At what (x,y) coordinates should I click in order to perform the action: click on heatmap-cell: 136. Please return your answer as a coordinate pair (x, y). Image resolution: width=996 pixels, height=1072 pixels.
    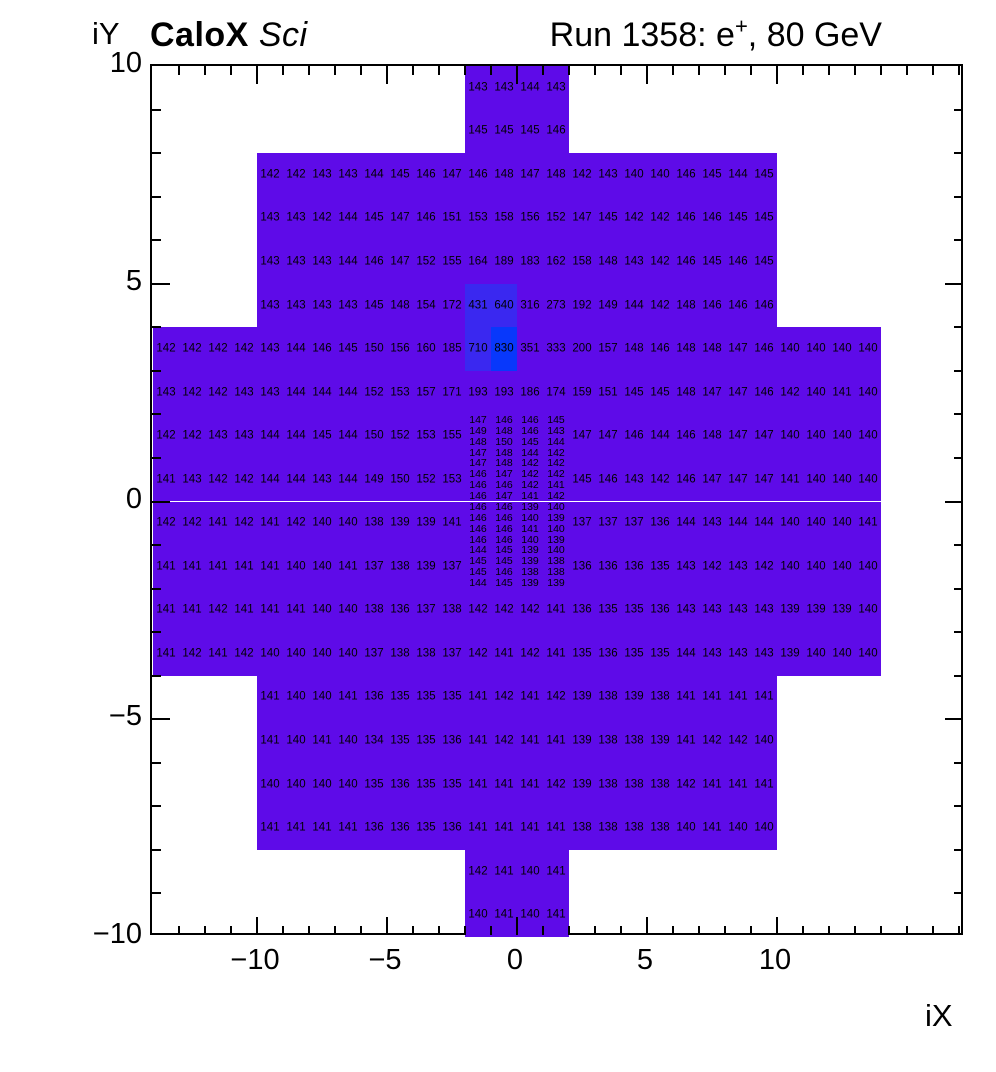
    Looking at the image, I should click on (660, 523).